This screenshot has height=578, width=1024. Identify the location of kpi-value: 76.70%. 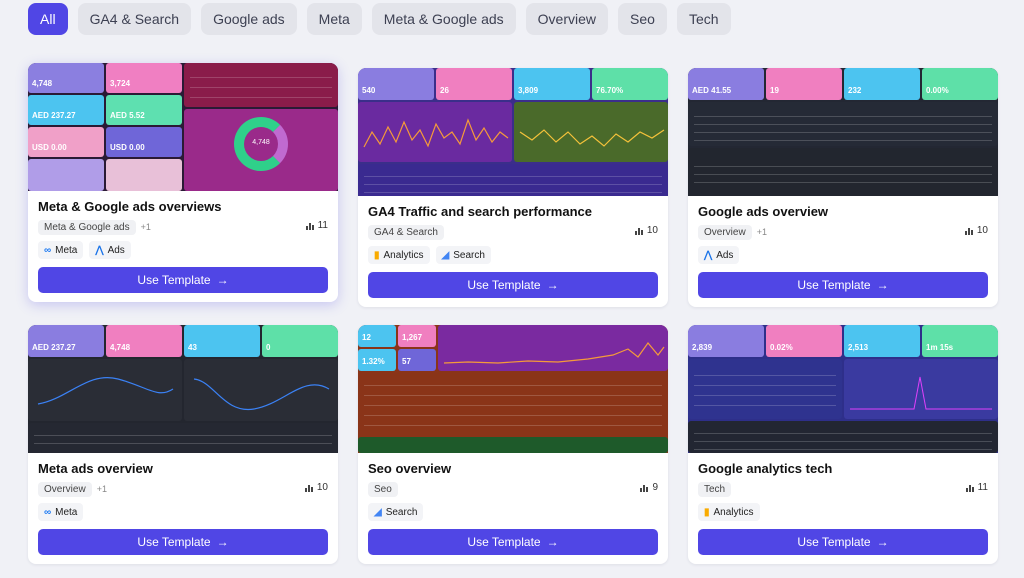
(610, 90).